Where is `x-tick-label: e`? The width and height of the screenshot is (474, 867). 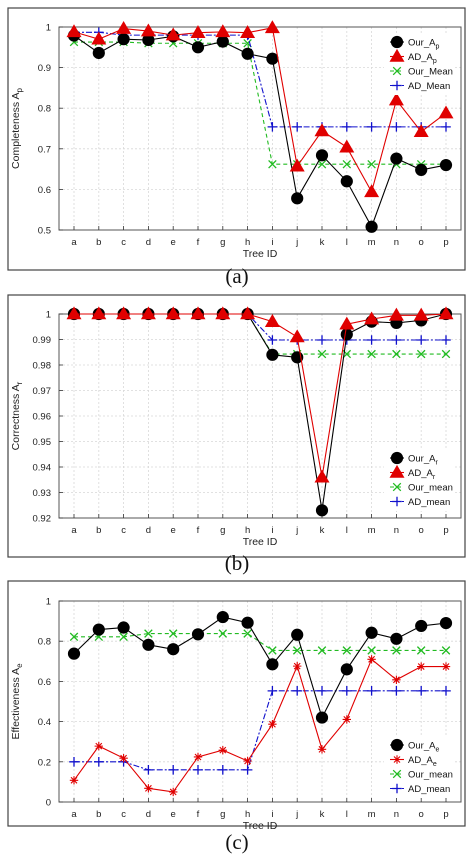
x-tick-label: e is located at coordinates (173, 530).